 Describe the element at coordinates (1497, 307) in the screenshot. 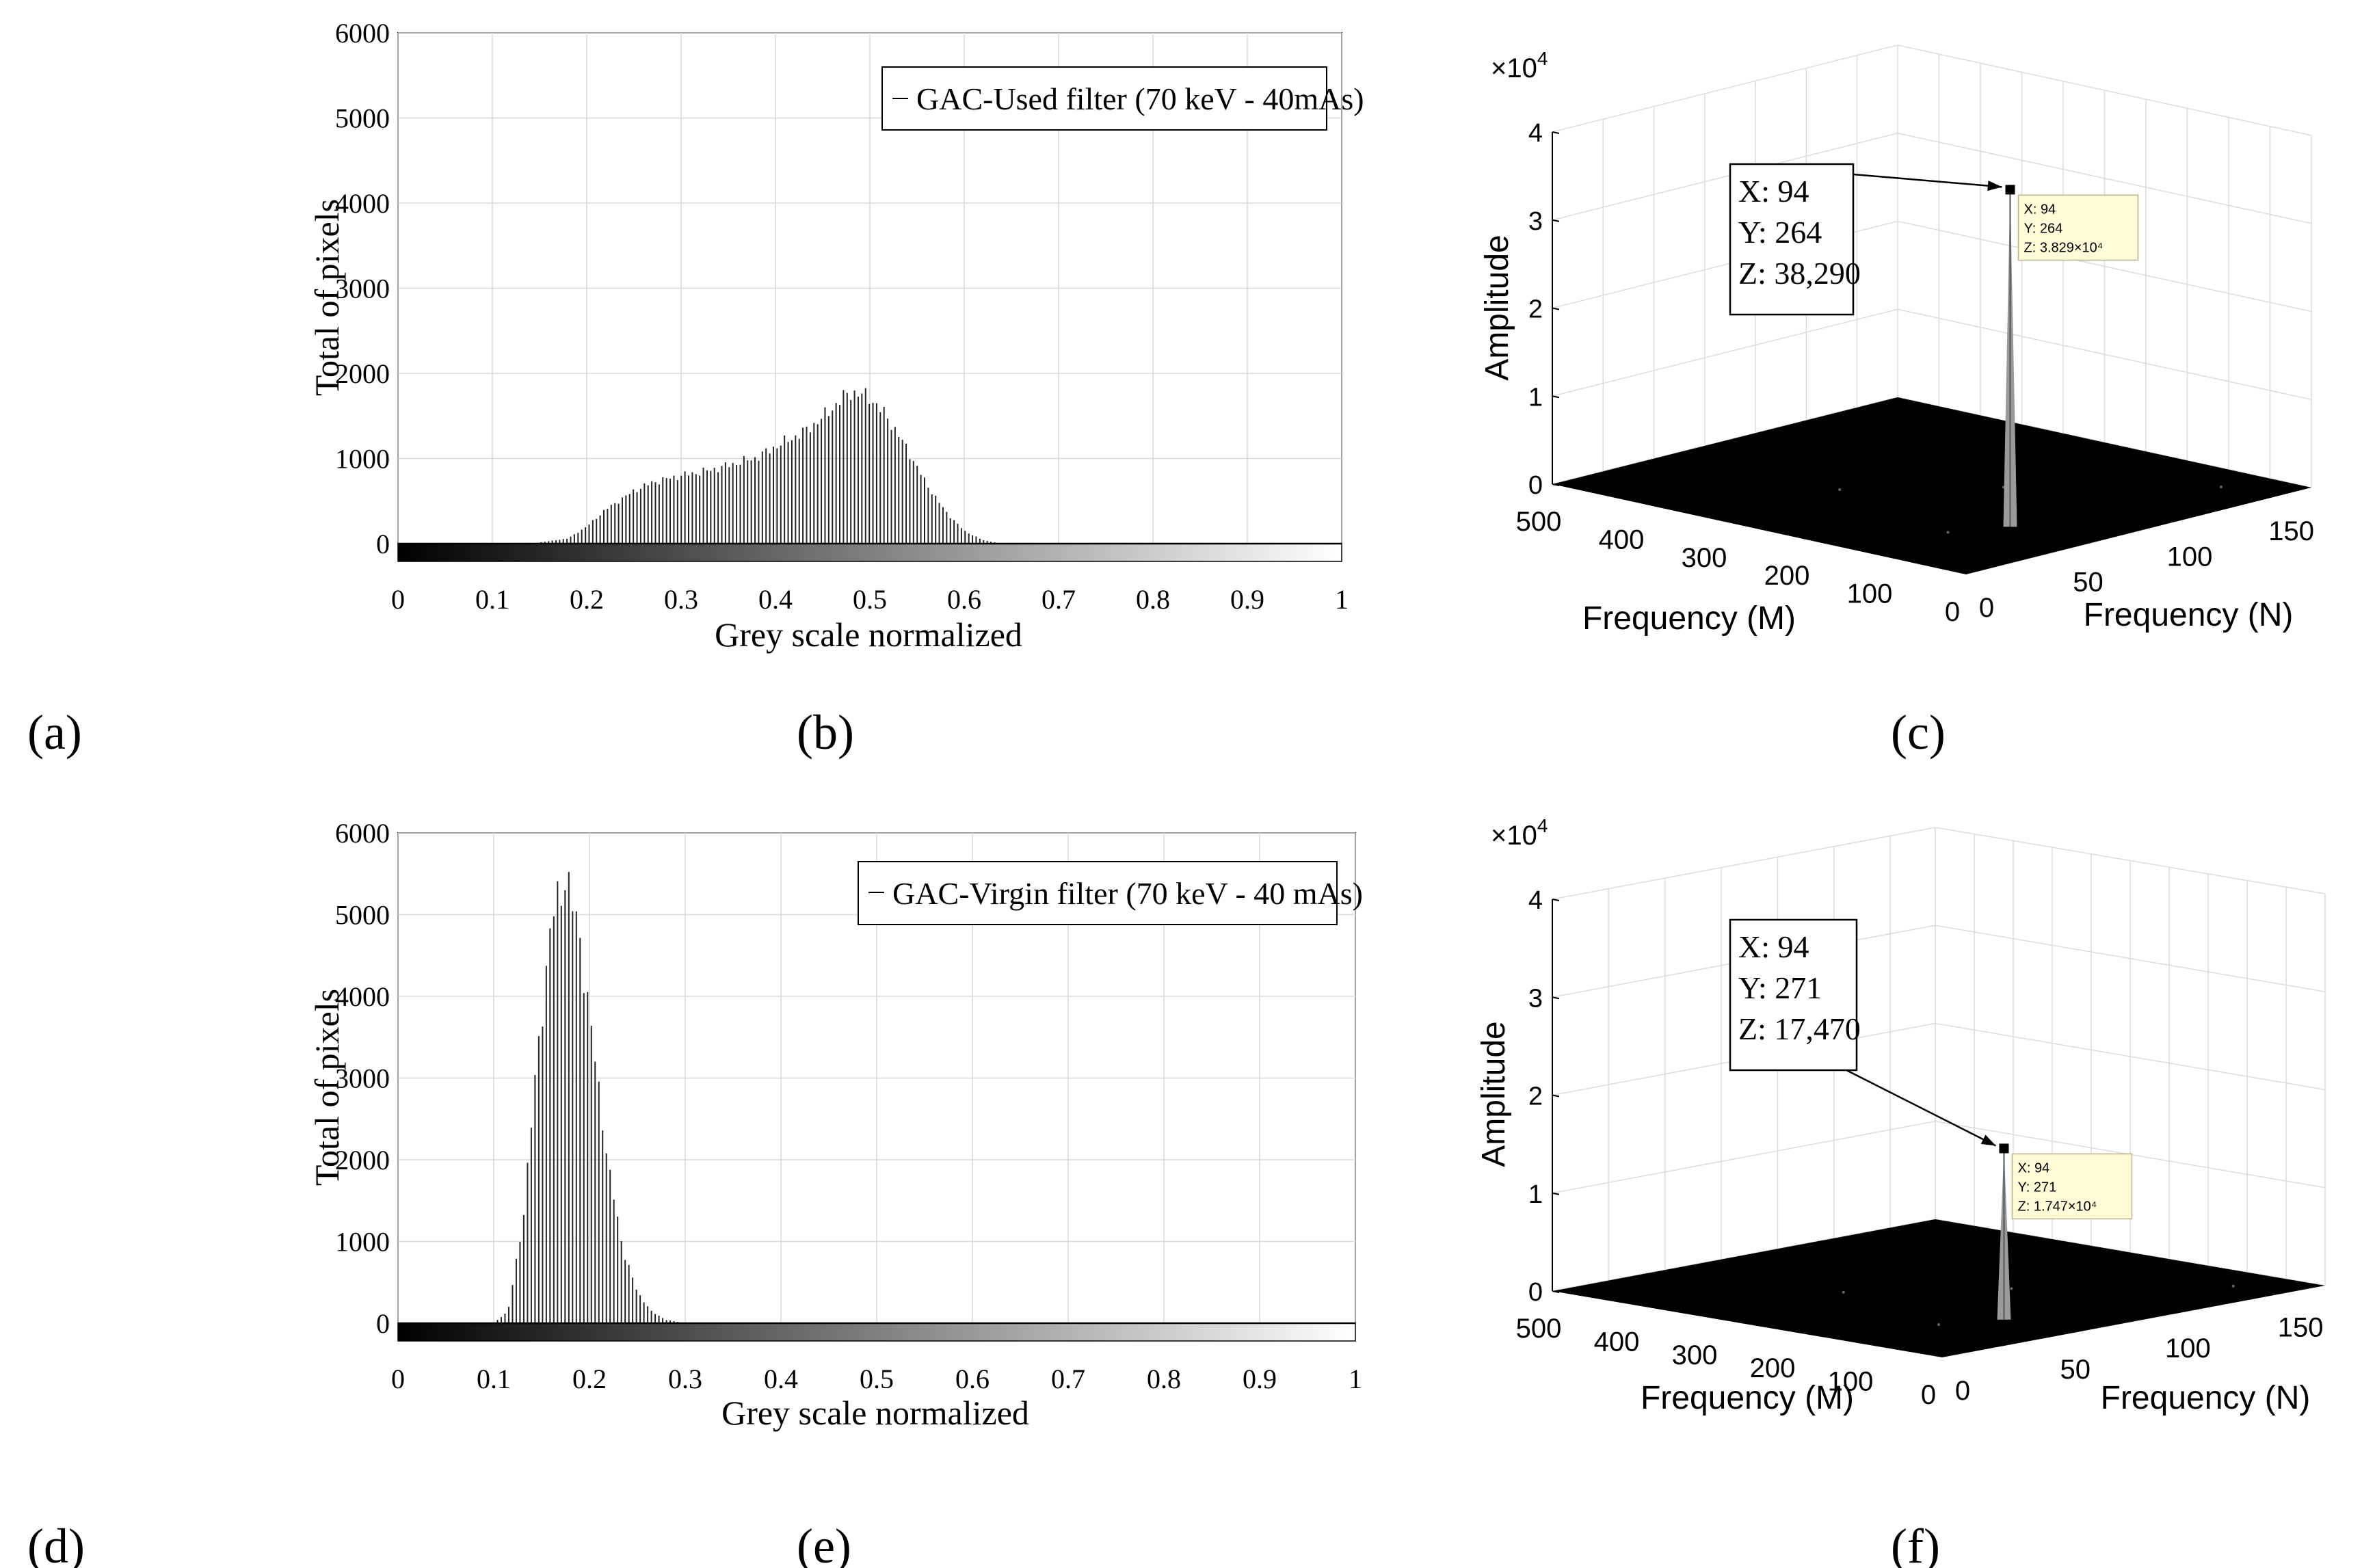

I see `z-axis-label: Amplitude` at that location.